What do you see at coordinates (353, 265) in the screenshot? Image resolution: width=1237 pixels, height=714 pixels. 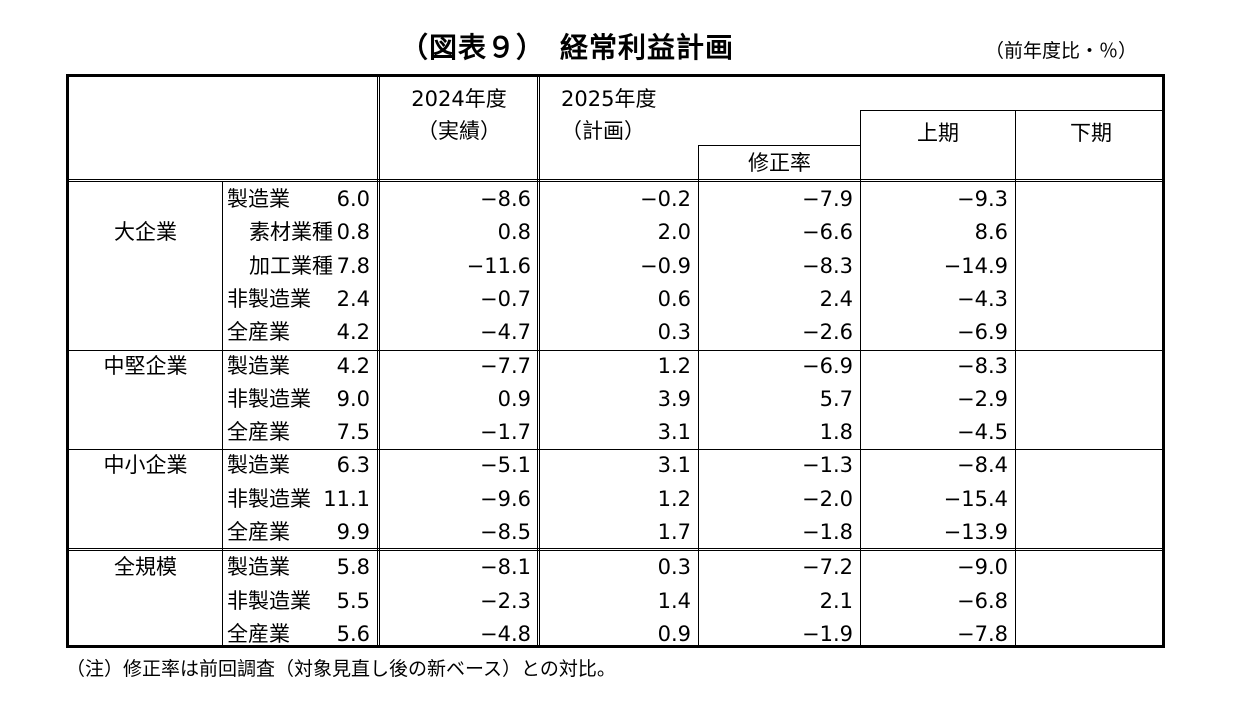 I see `table-cell: 7.8` at bounding box center [353, 265].